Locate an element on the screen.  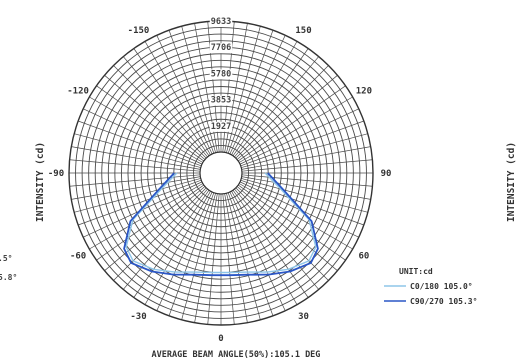
average-beam-angle: AVERAGE BEAM ANGLE(50%):105.1 DEG is located at coordinates (236, 355).